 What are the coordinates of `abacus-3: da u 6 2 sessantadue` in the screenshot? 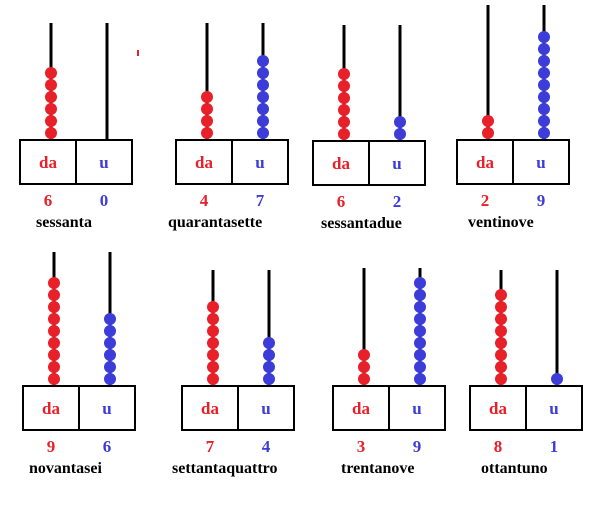 It's located at (369, 128).